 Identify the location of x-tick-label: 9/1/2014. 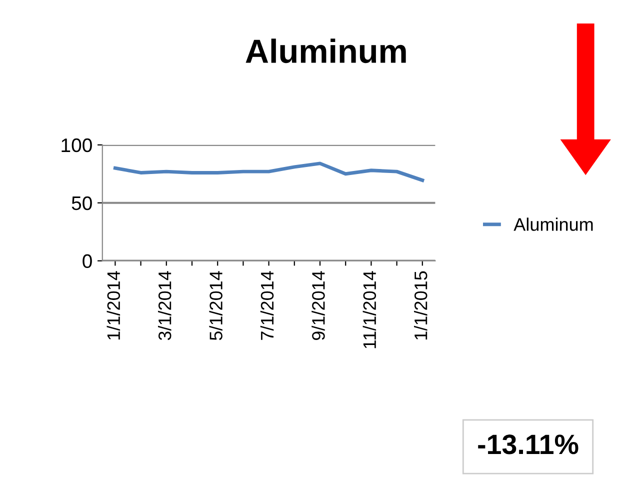
(318, 305).